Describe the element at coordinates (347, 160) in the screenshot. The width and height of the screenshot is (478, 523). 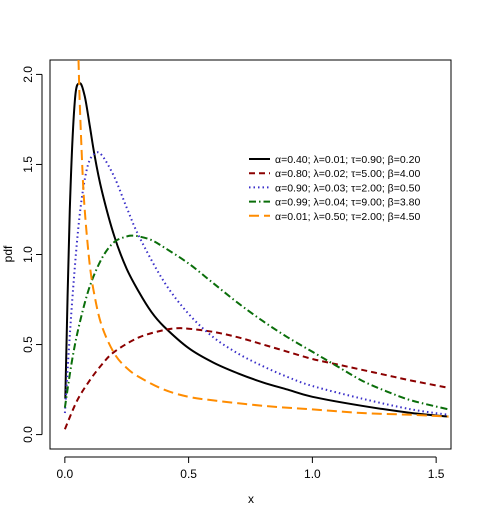
I see `legend-label-1: α=0.40; λ=0.01; τ=0.90; β=0.20` at that location.